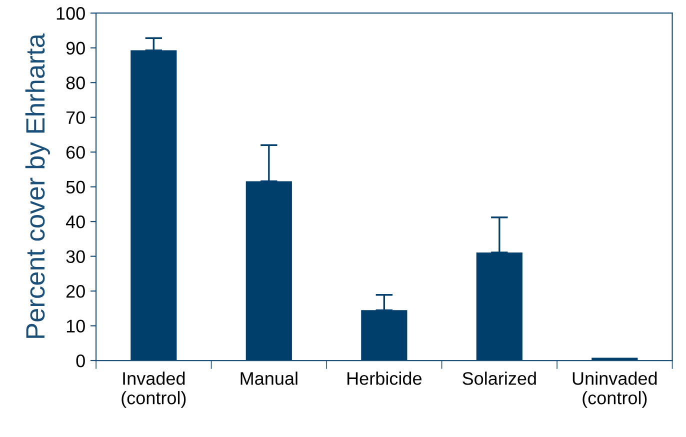 This screenshot has height=437, width=686. Describe the element at coordinates (75, 48) in the screenshot. I see `y-tick-label: 90` at that location.